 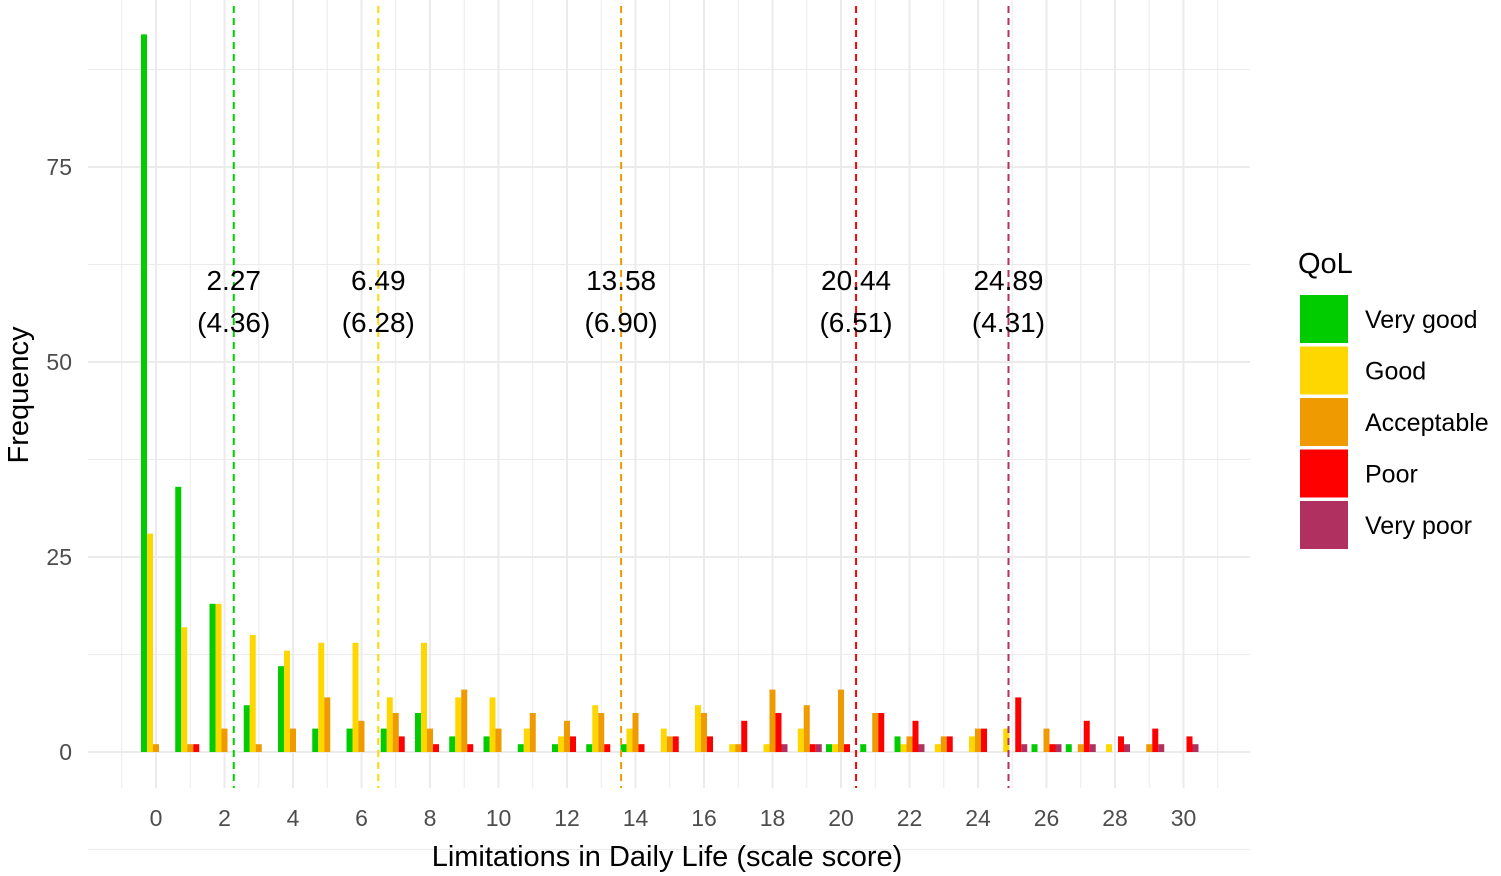 What do you see at coordinates (621, 280) in the screenshot?
I see `mean-value-label: 13.58` at bounding box center [621, 280].